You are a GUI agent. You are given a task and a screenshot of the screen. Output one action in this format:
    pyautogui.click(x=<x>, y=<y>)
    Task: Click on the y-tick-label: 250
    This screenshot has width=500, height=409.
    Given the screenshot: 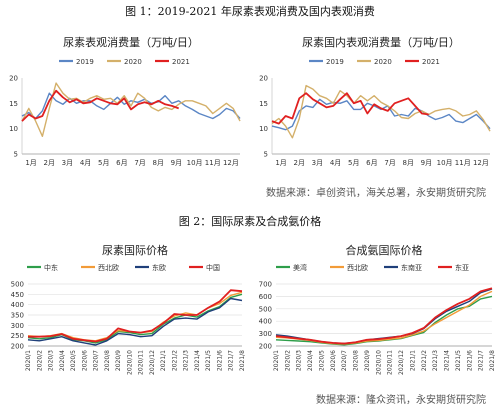 What is the action you would take?
    pyautogui.click(x=17, y=336)
    